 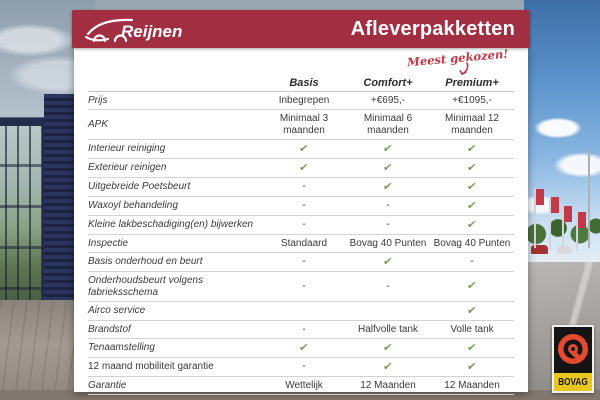 What do you see at coordinates (38, 200) in the screenshot?
I see `background-dealership-building` at bounding box center [38, 200].